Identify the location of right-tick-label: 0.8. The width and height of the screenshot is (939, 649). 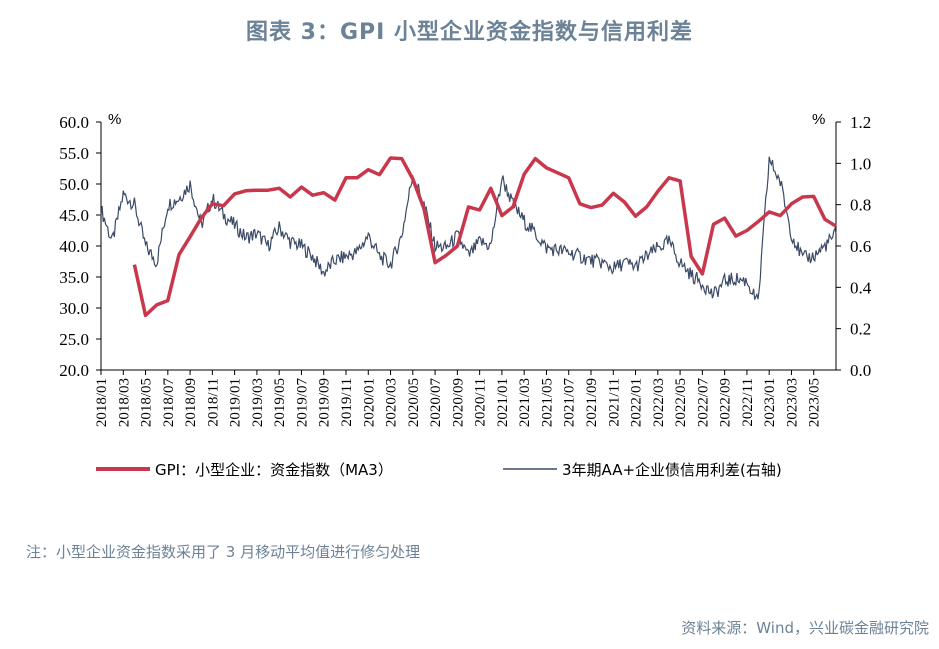
(860, 205).